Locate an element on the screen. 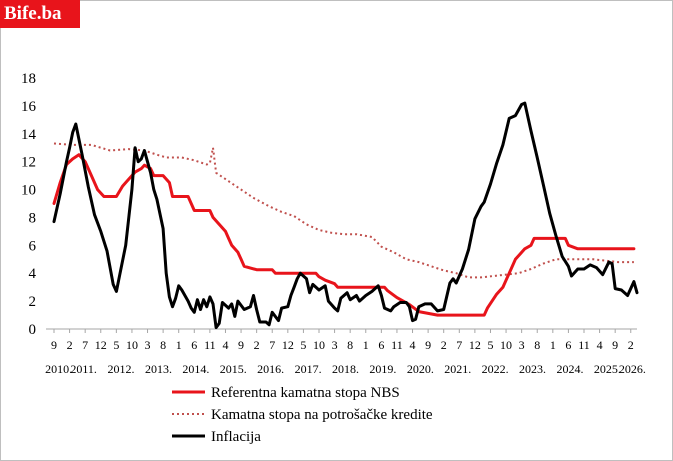 The width and height of the screenshot is (673, 461). y-tick-label: 8 is located at coordinates (33, 218).